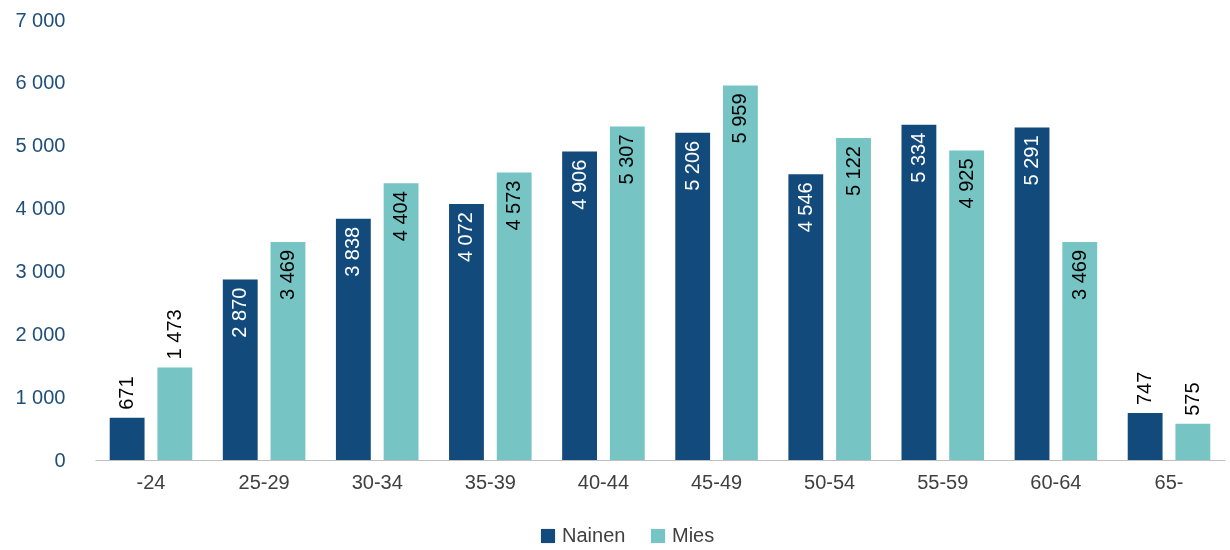  I want to click on data-label: 3 838, so click(352, 251).